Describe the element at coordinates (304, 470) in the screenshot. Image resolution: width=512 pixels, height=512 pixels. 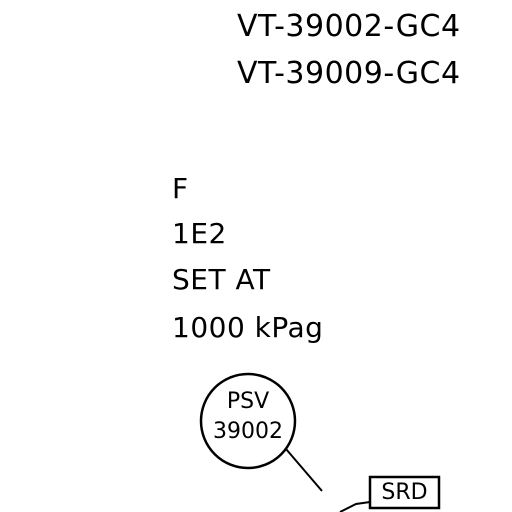
I see `psv-leader-line` at that location.